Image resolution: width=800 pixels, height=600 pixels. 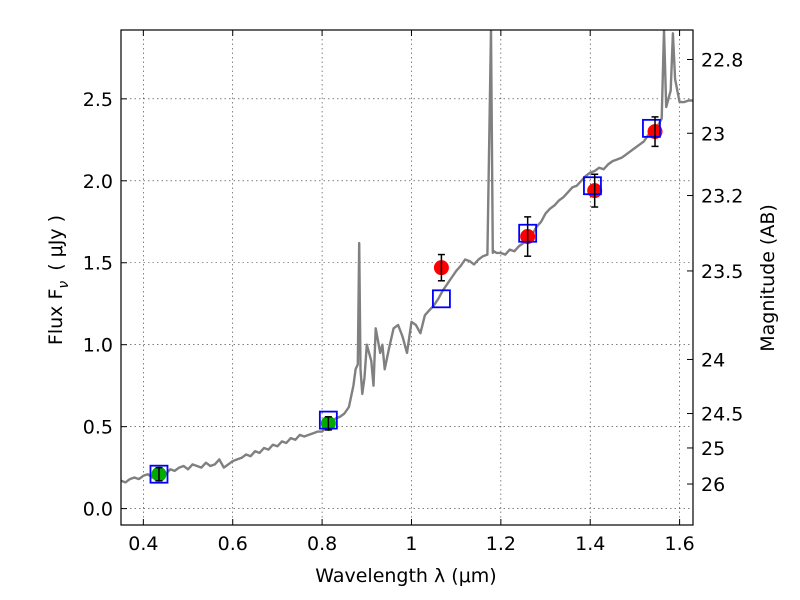 What do you see at coordinates (713, 449) in the screenshot?
I see `right-tick-label: 25` at bounding box center [713, 449].